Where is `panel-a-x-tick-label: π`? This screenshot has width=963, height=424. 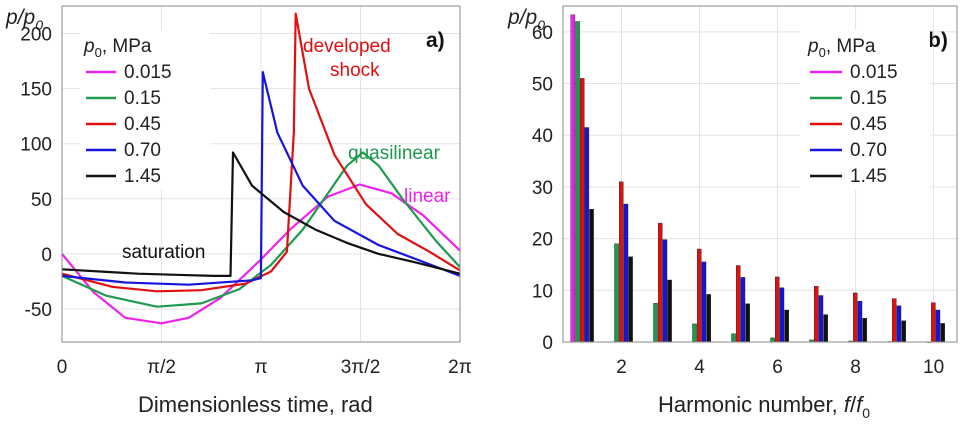 panel-a-x-tick-label: π is located at coordinates (260, 367).